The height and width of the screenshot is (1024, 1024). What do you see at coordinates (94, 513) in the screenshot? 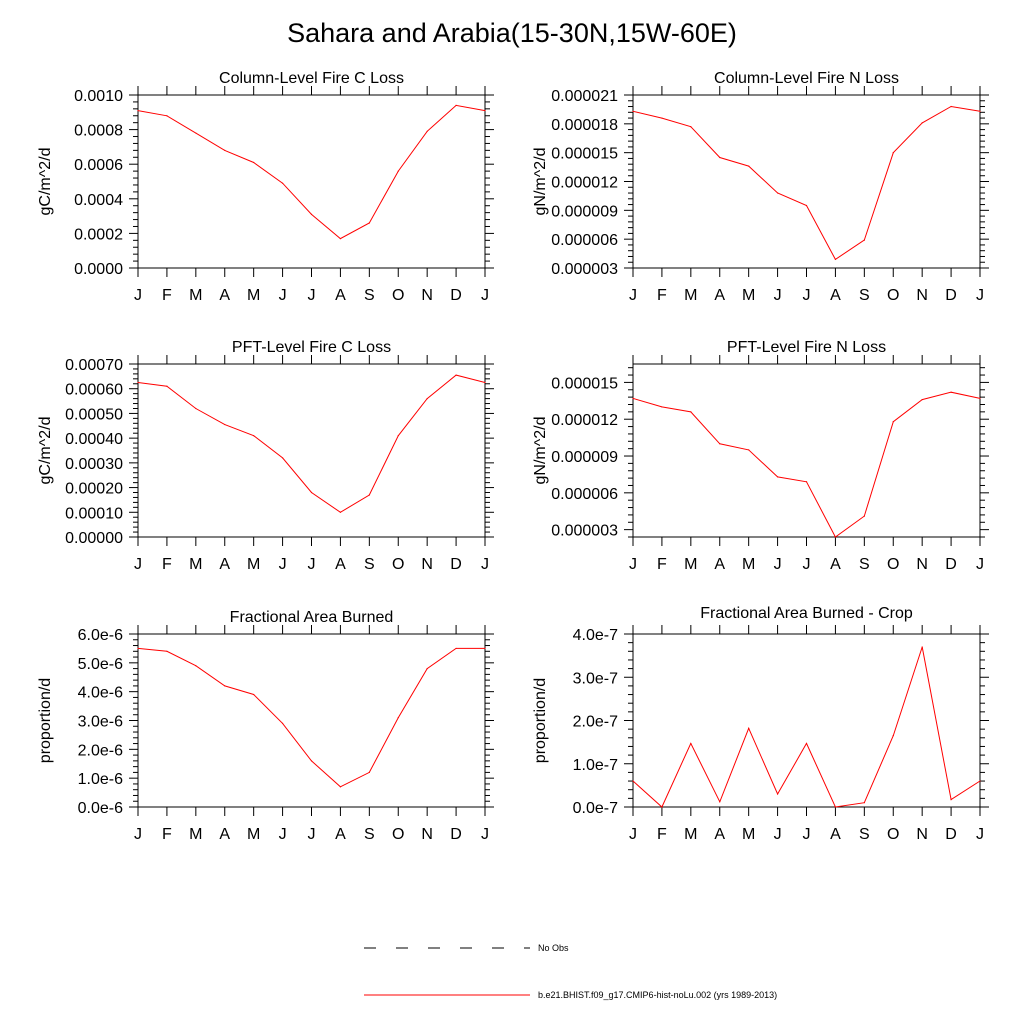
I see `y-tick-label: 0.00010` at bounding box center [94, 513].